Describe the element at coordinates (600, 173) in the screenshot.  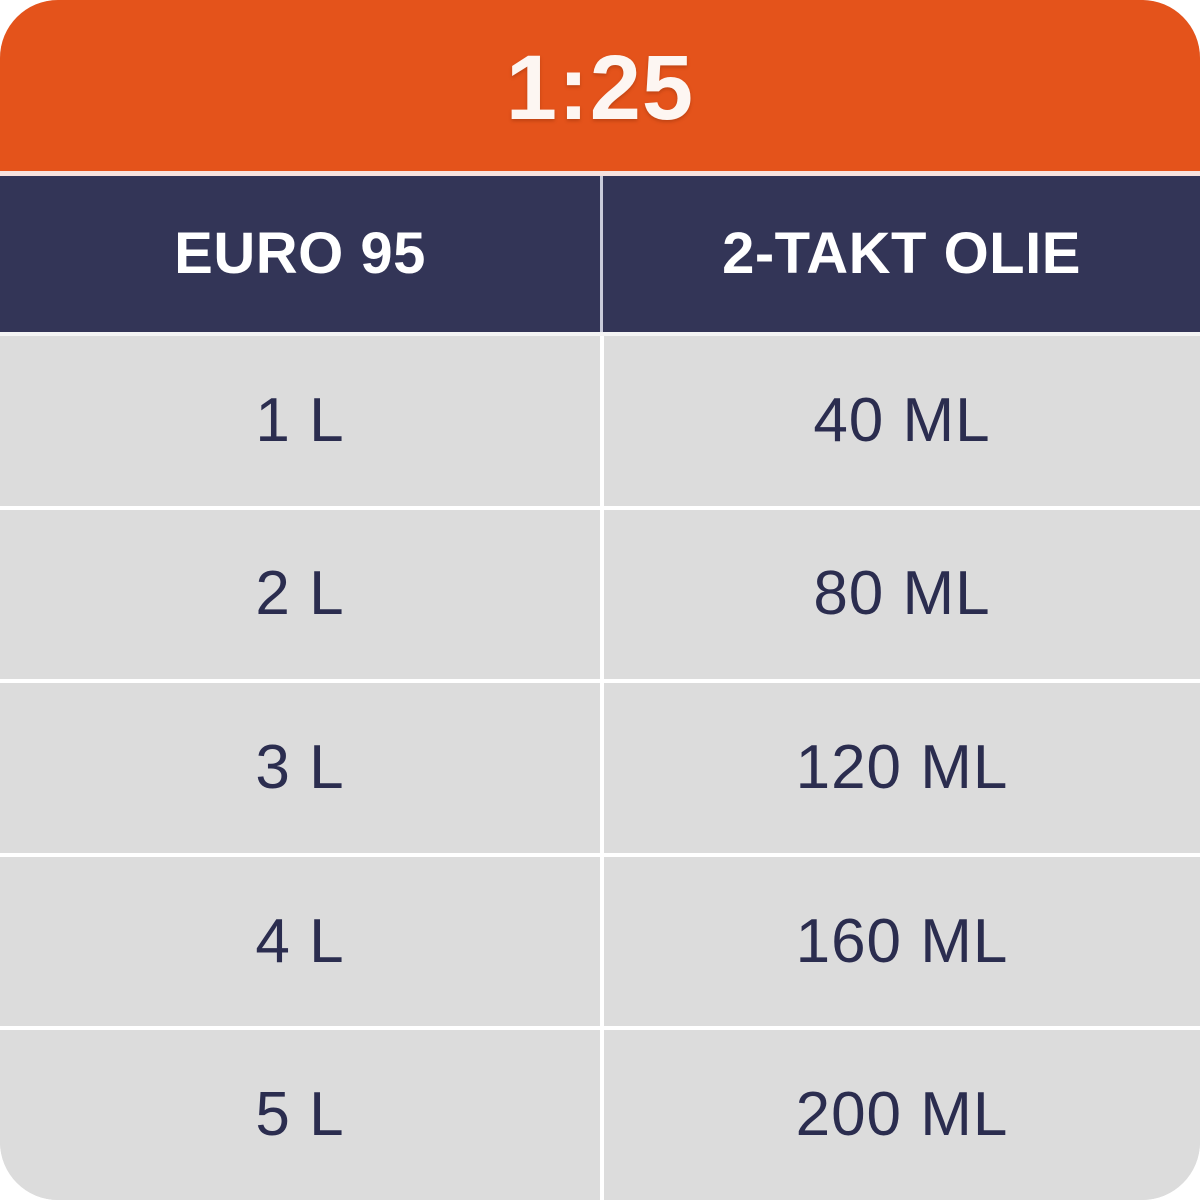
I see `title-divider` at that location.